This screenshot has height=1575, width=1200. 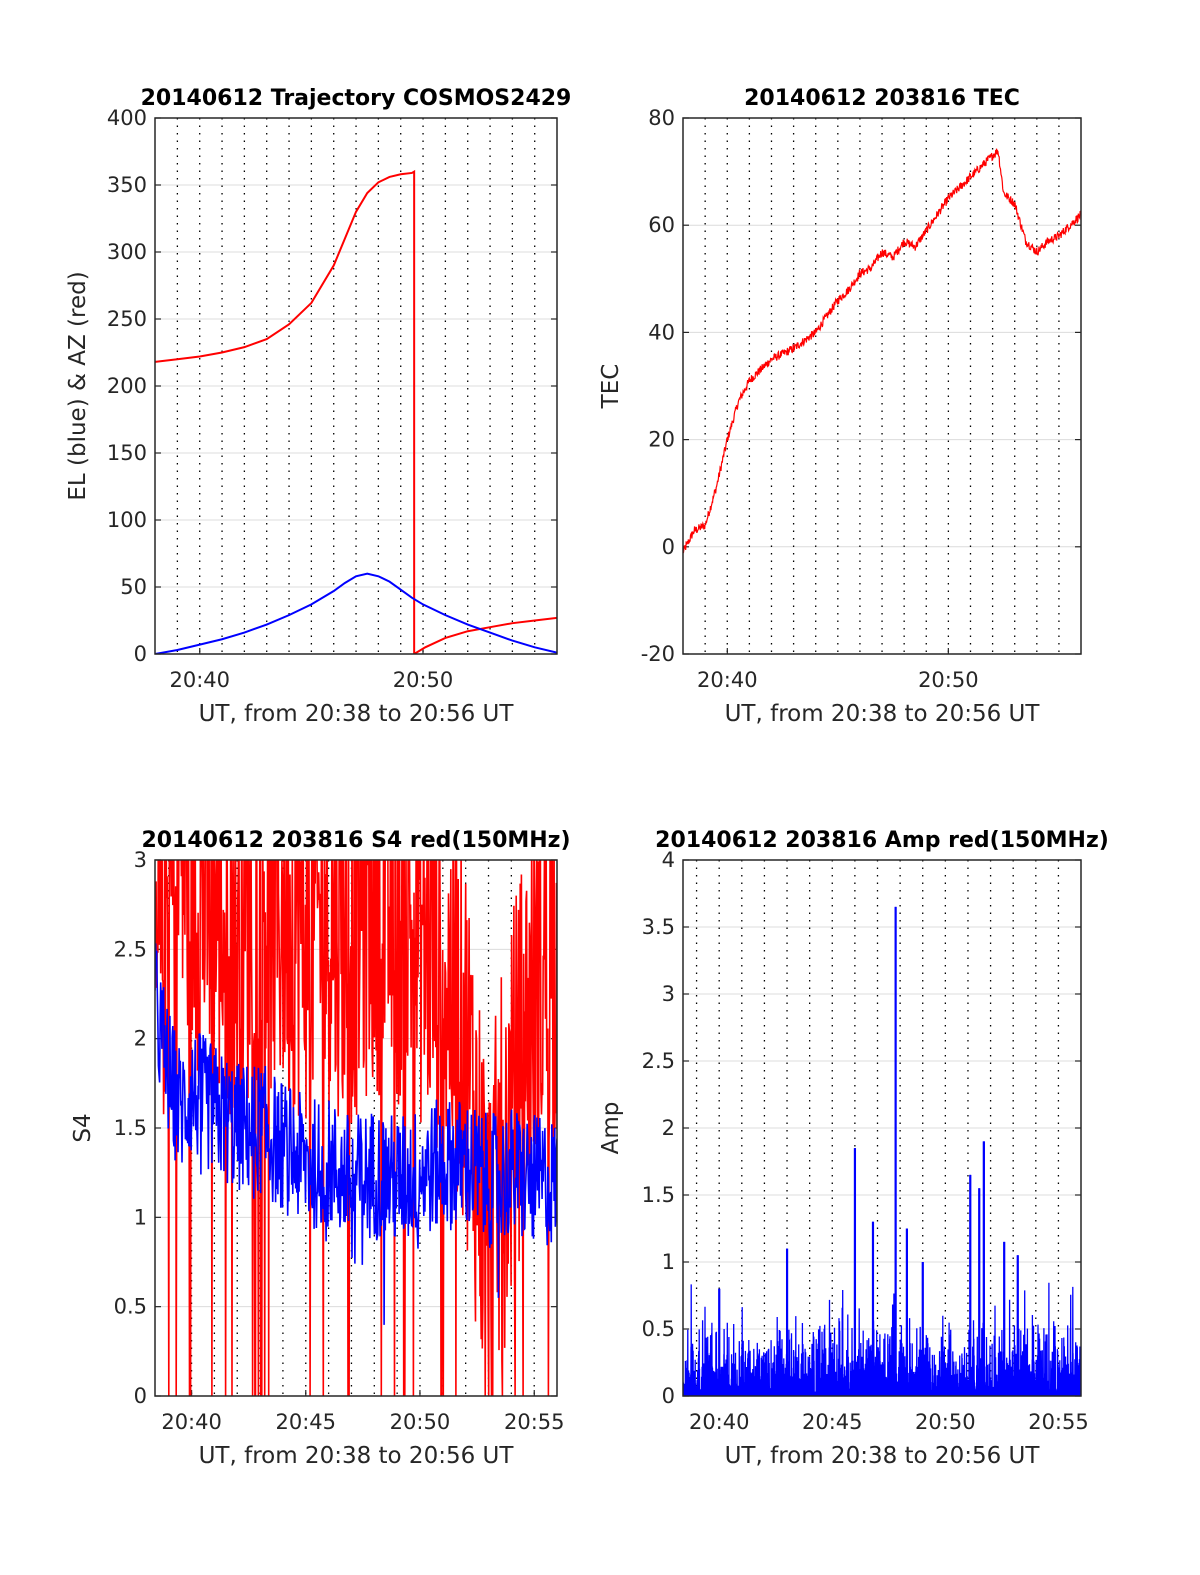 What do you see at coordinates (127, 252) in the screenshot?
I see `y-tick-label: 300` at bounding box center [127, 252].